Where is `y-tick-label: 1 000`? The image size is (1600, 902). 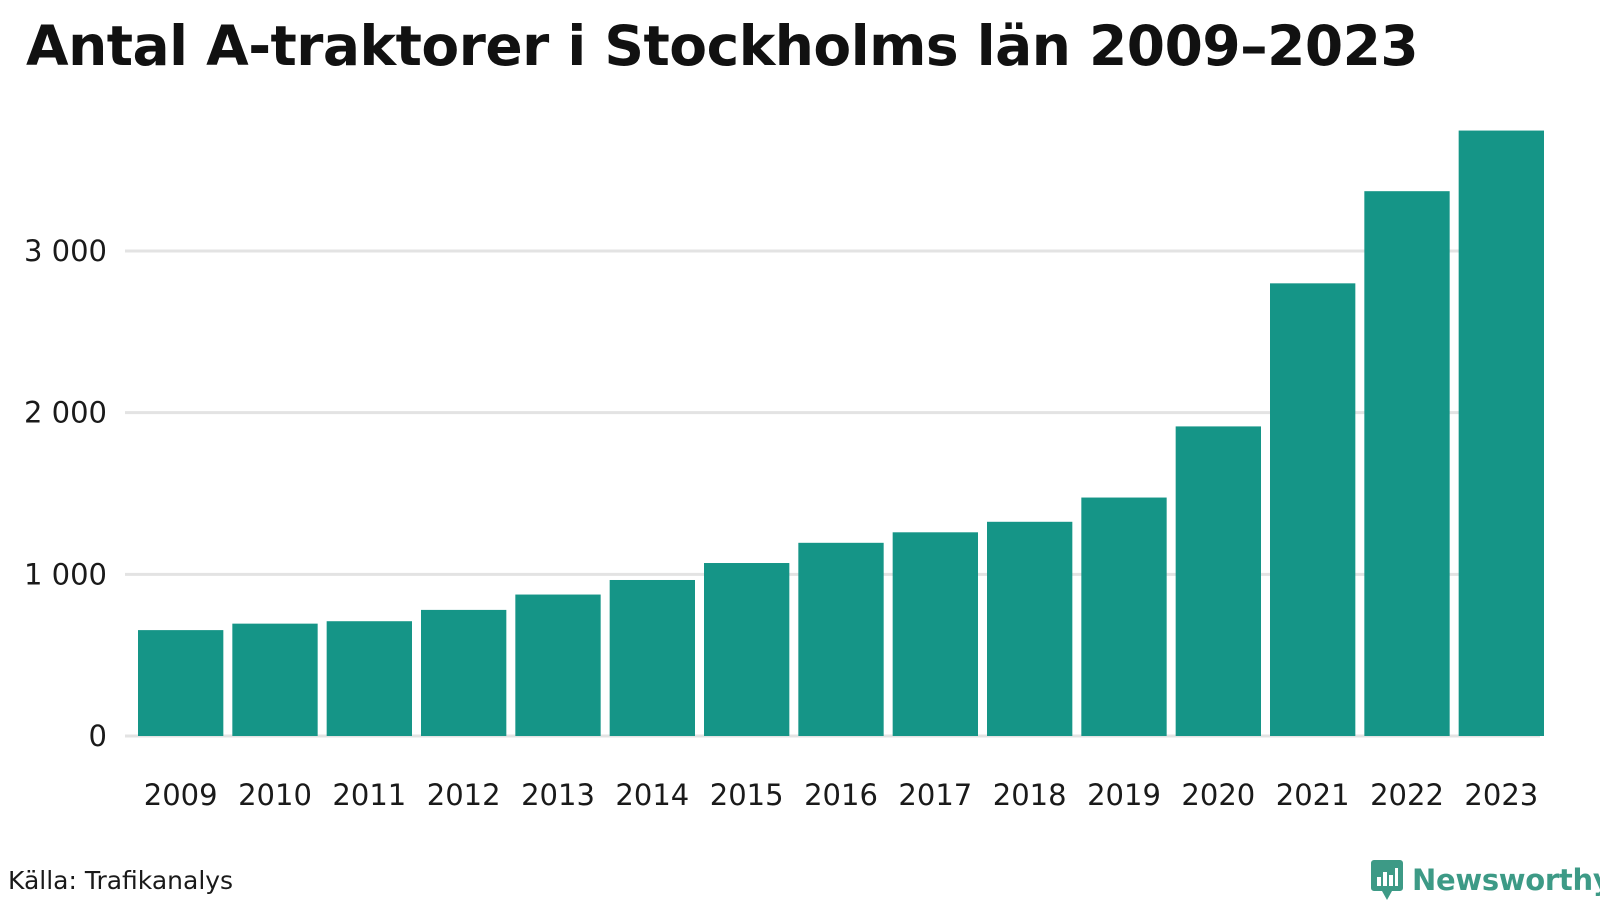
y-tick-label: 1 000 is located at coordinates (65, 574).